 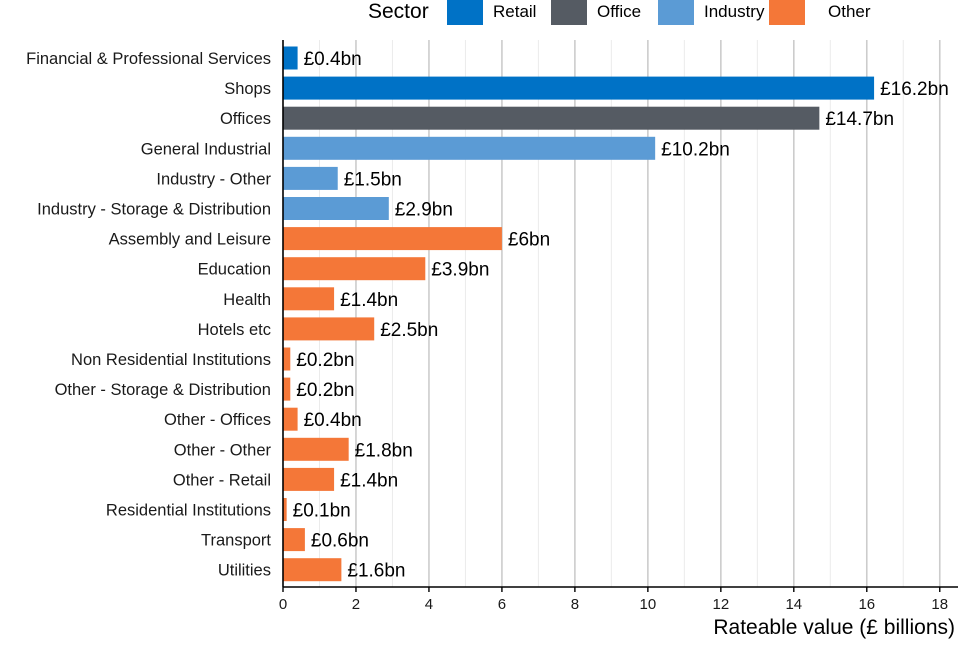 What do you see at coordinates (793, 604) in the screenshot?
I see `x-tick-label: 14` at bounding box center [793, 604].